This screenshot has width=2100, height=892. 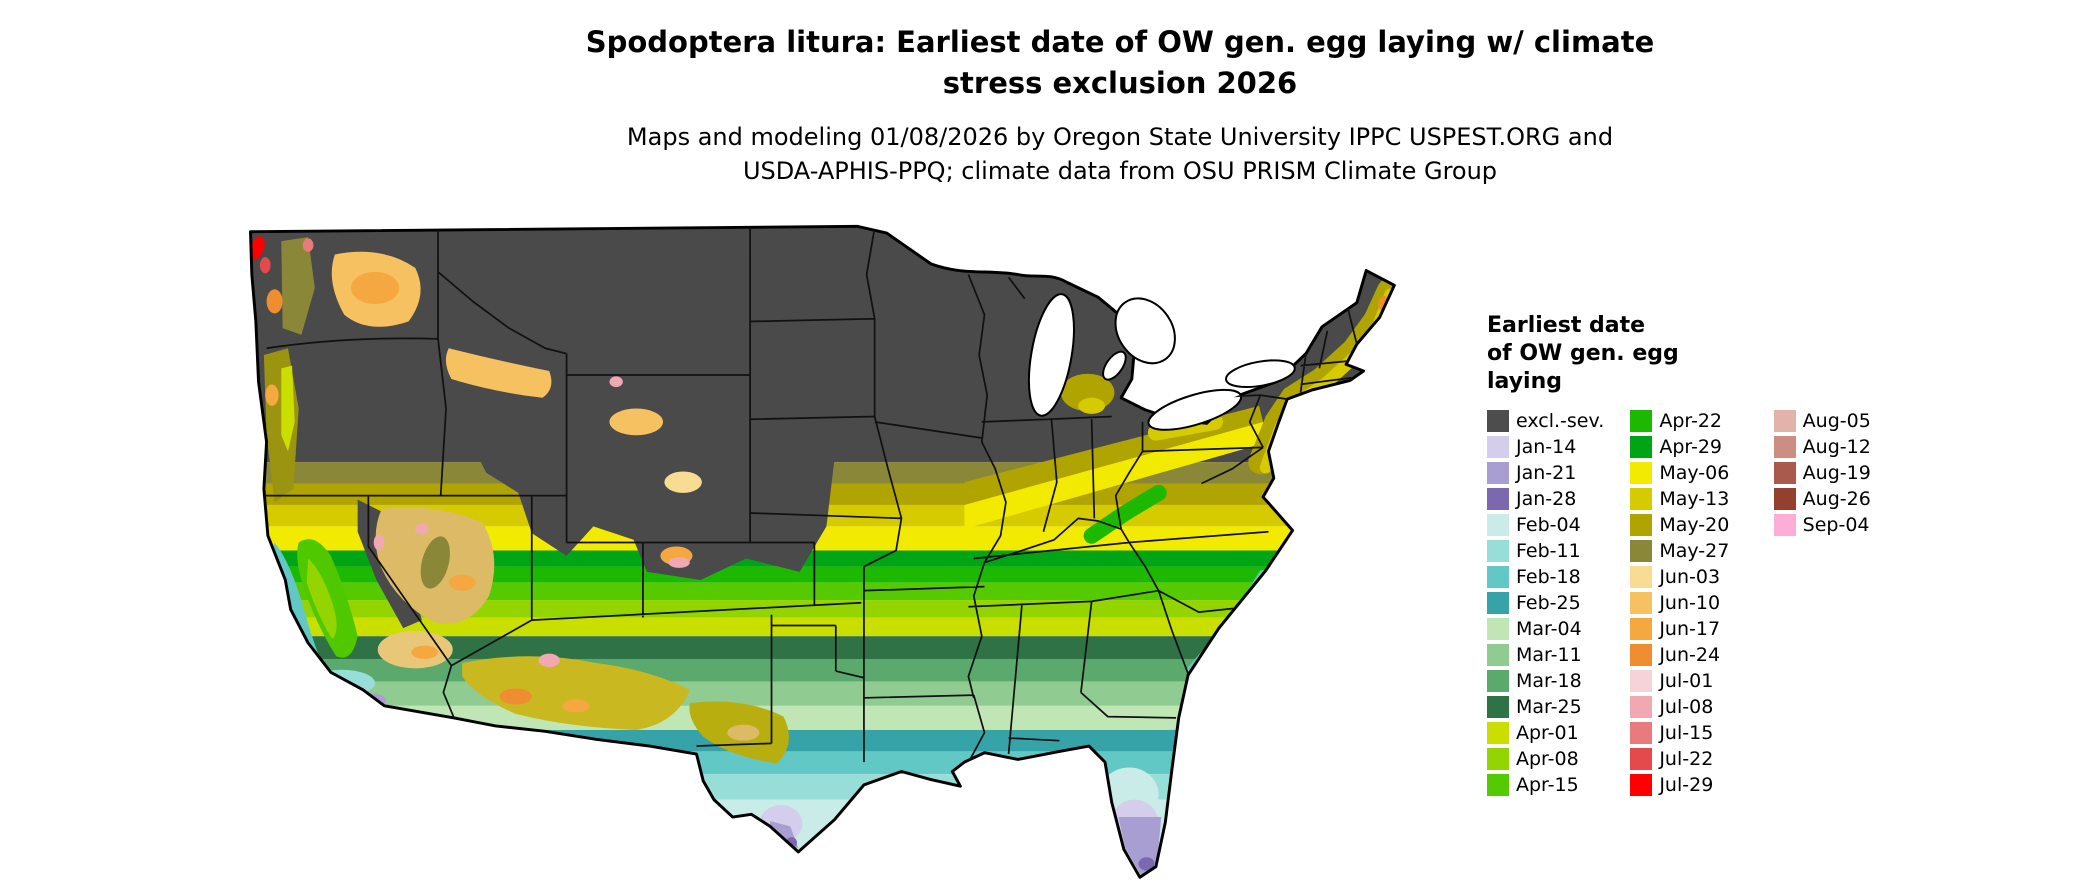 I want to click on lake-michigan-icon, so click(x=1051, y=355).